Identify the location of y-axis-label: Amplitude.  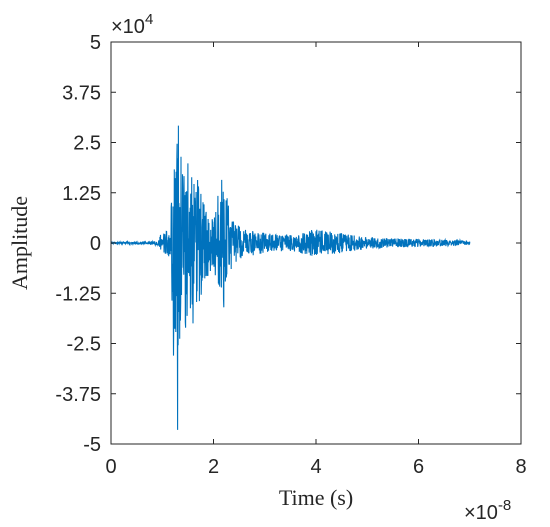
(19, 243).